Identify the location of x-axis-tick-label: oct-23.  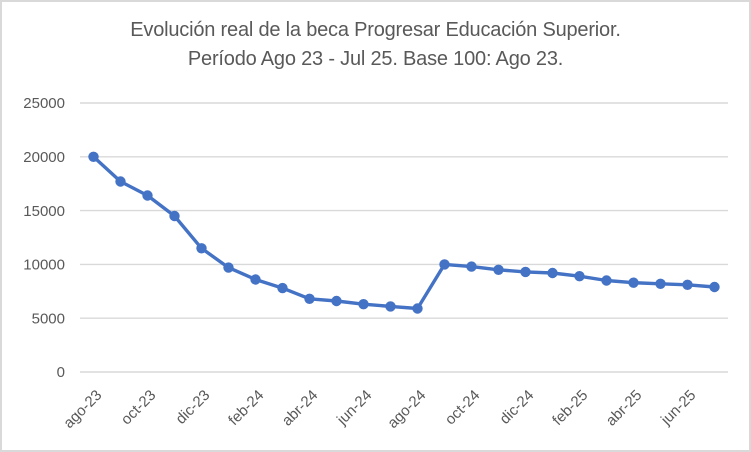
(139, 408).